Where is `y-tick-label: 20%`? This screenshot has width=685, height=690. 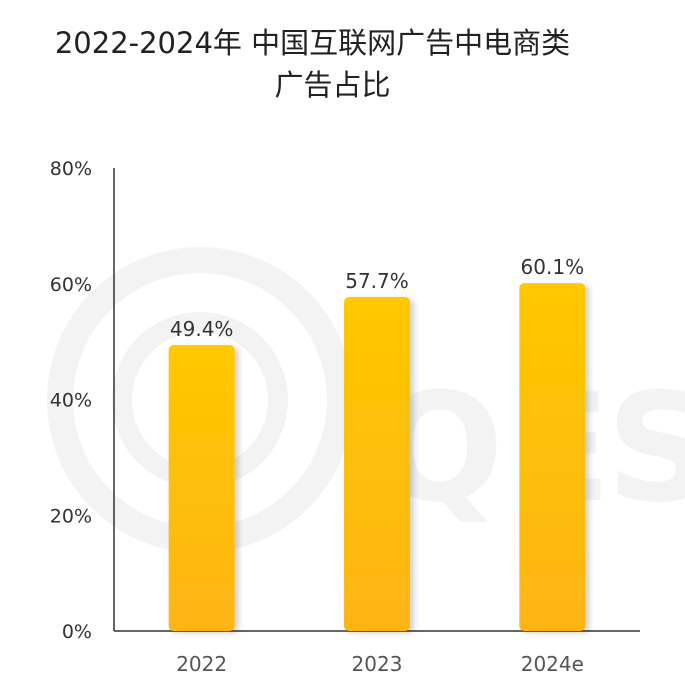 y-tick-label: 20% is located at coordinates (71, 516).